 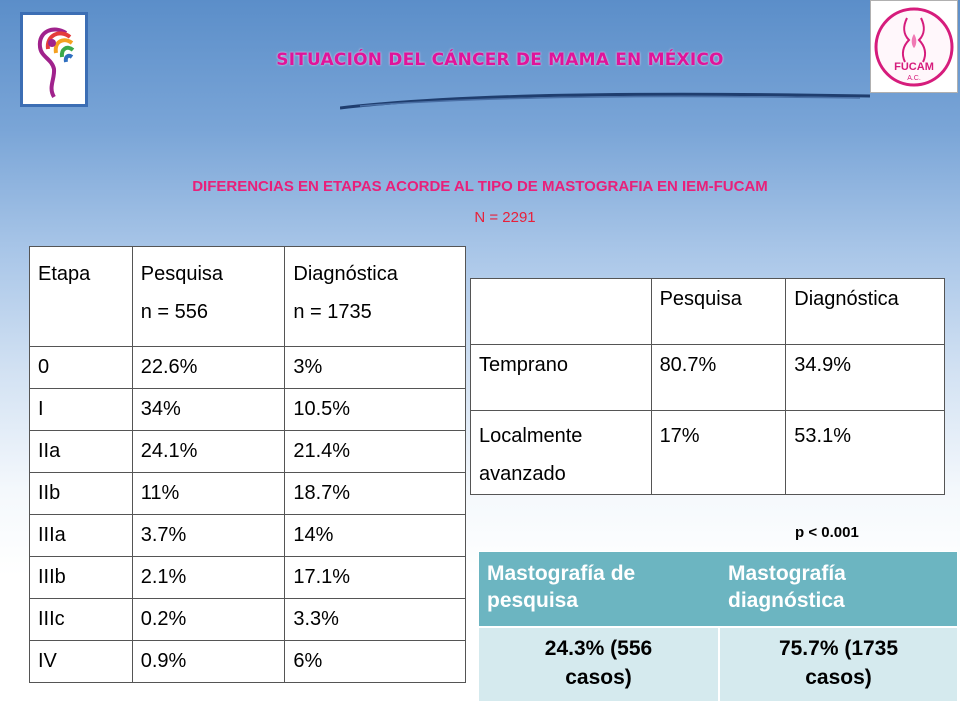 What do you see at coordinates (375, 367) in the screenshot?
I see `diagnostica-cell: 3%` at bounding box center [375, 367].